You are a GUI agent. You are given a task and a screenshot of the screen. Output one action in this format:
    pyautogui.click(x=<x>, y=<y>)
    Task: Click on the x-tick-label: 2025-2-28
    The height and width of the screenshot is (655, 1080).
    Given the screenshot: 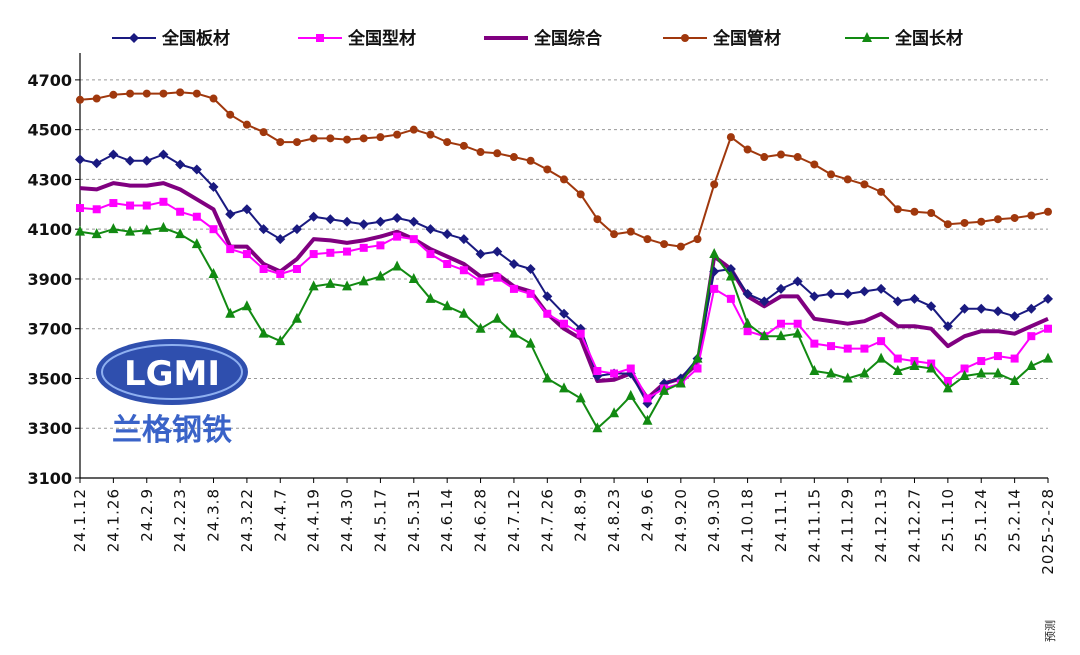 What is the action you would take?
    pyautogui.click(x=1048, y=531)
    